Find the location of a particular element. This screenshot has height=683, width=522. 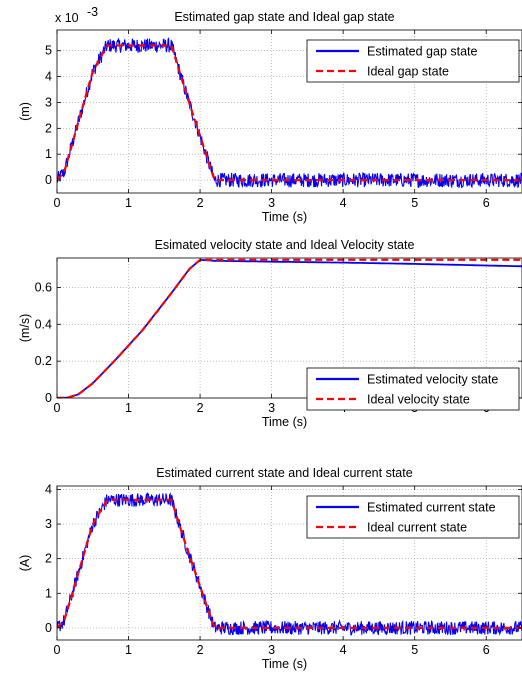

y-exponent-power: -3 is located at coordinates (92, 12).